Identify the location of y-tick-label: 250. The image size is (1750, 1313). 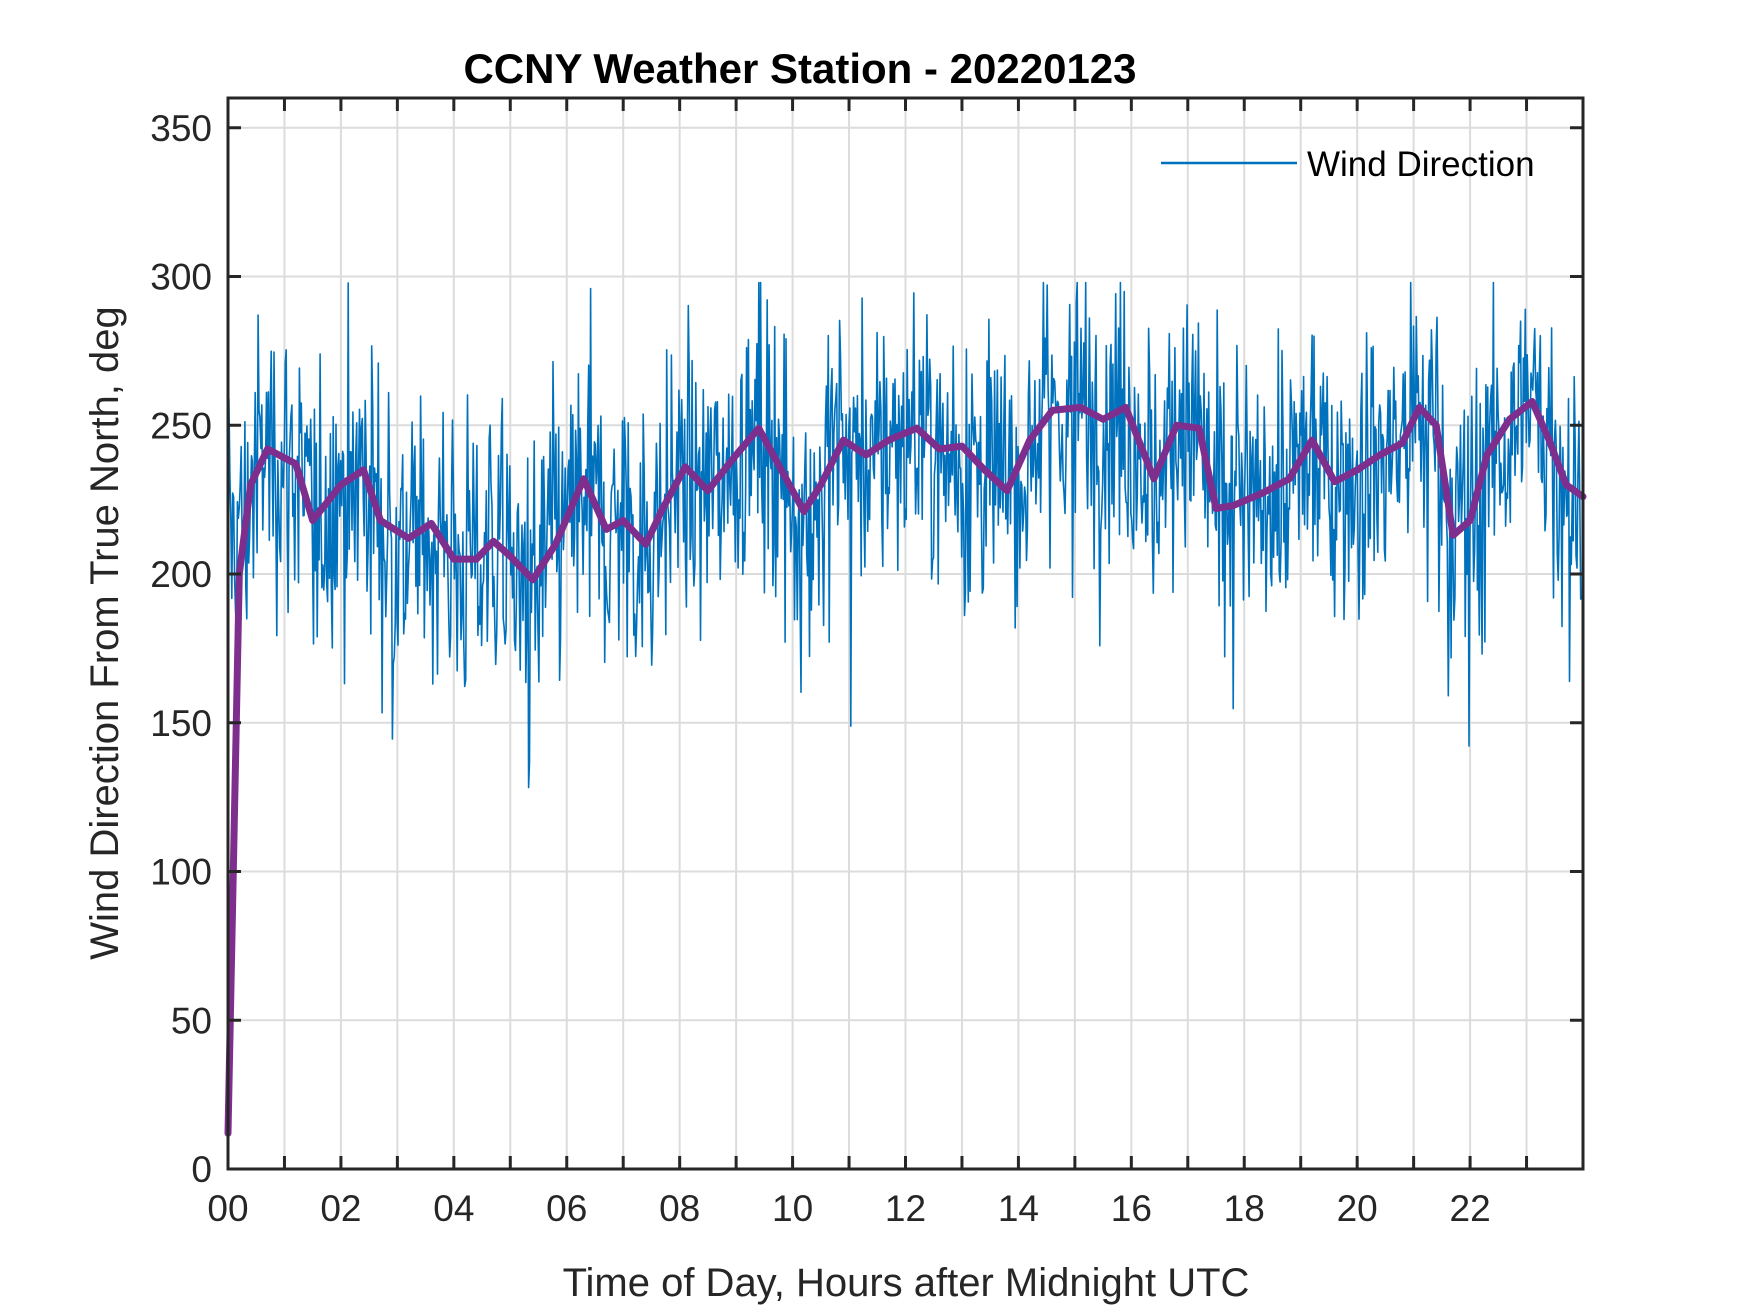
(181, 425).